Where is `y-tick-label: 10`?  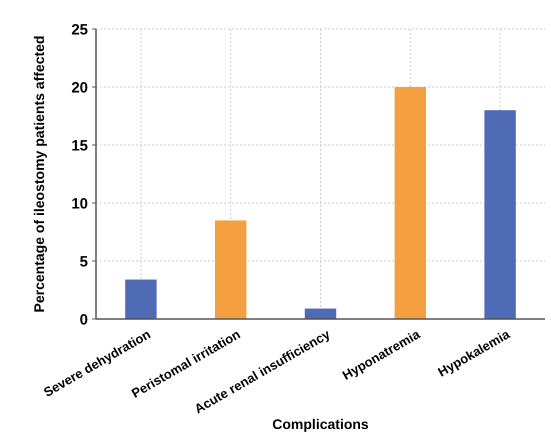 y-tick-label: 10 is located at coordinates (79, 203).